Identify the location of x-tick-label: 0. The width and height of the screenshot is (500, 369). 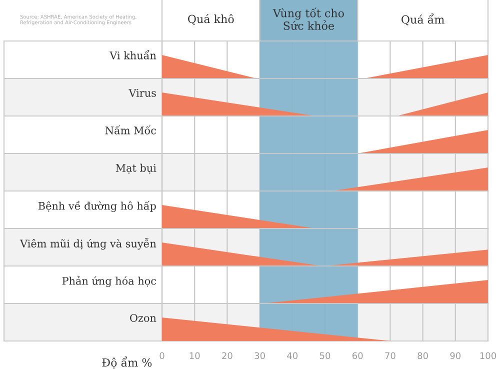
(162, 356).